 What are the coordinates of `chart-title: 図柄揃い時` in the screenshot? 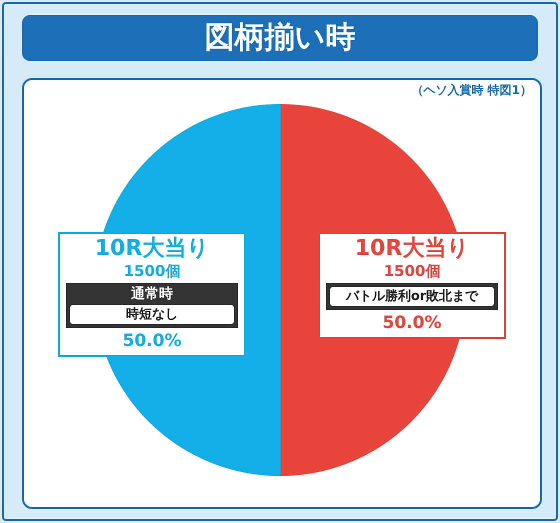 It's located at (280, 38).